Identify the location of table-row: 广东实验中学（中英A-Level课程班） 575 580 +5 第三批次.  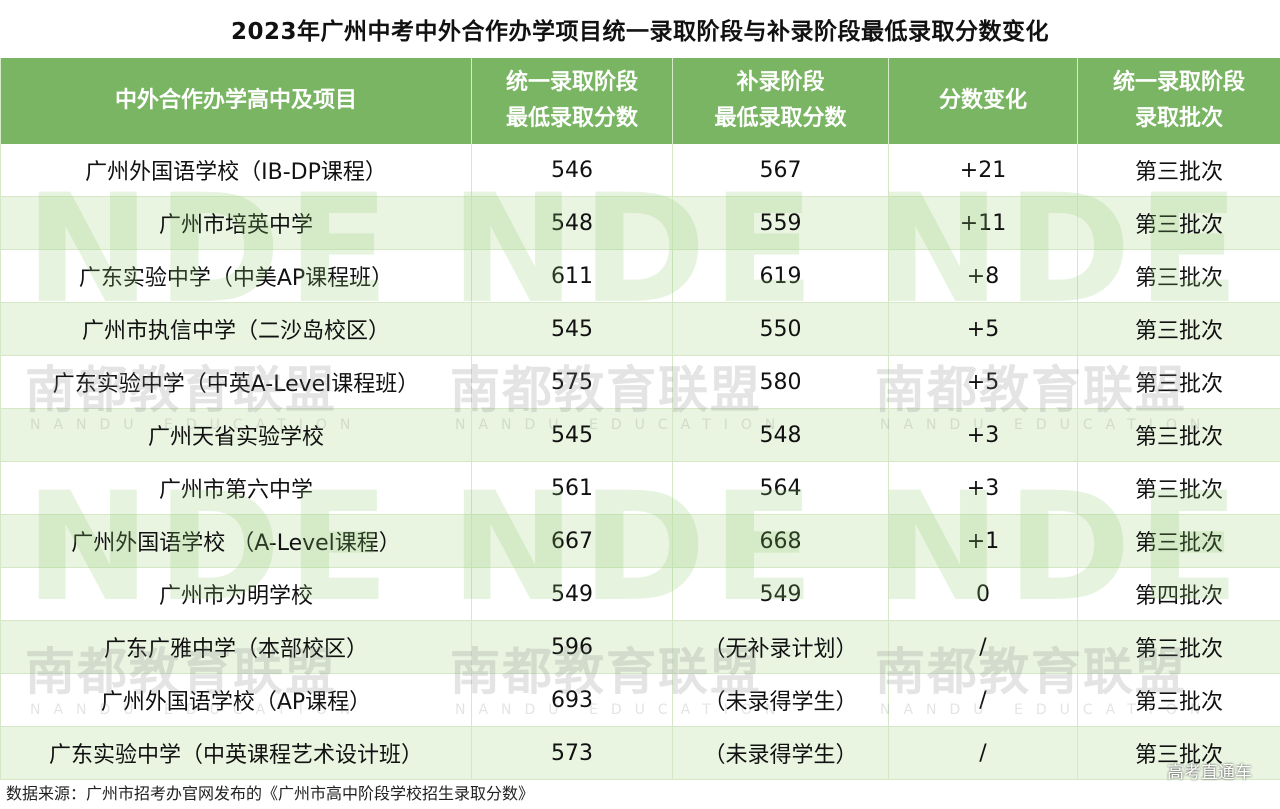
(640, 382).